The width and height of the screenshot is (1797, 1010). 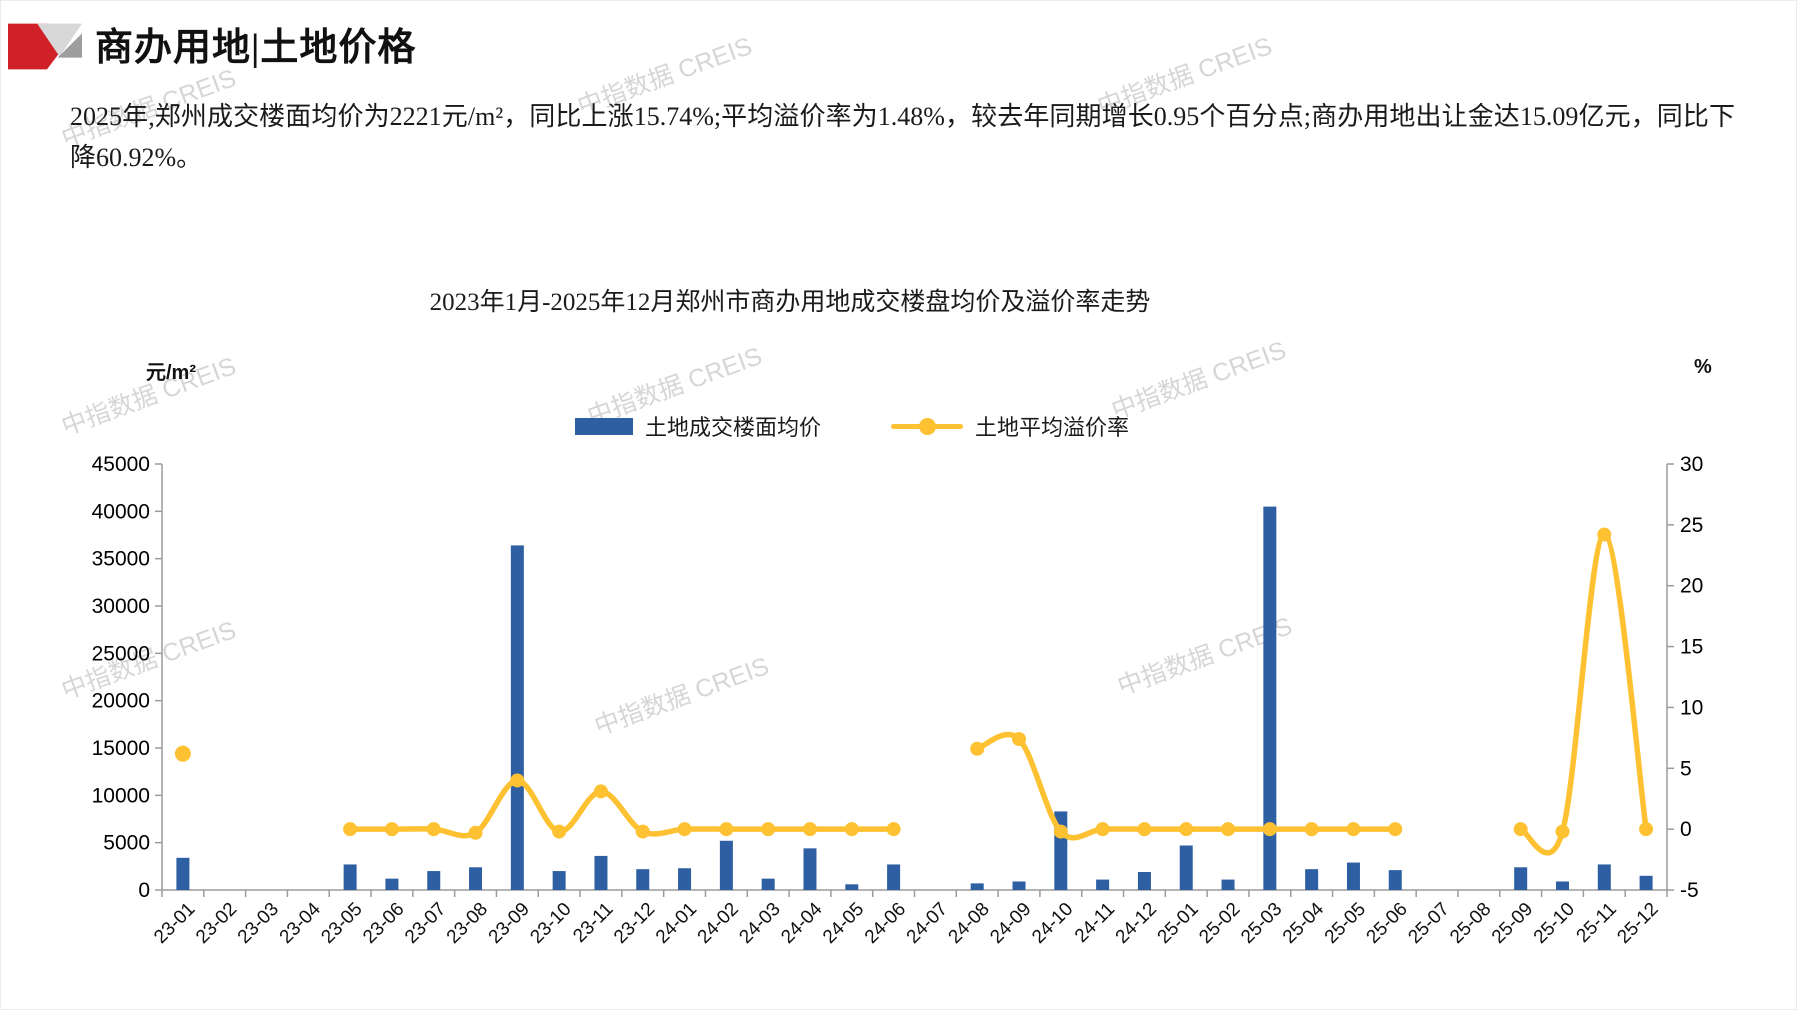 I want to click on right-axis-tick-label: 15, so click(x=1691, y=647).